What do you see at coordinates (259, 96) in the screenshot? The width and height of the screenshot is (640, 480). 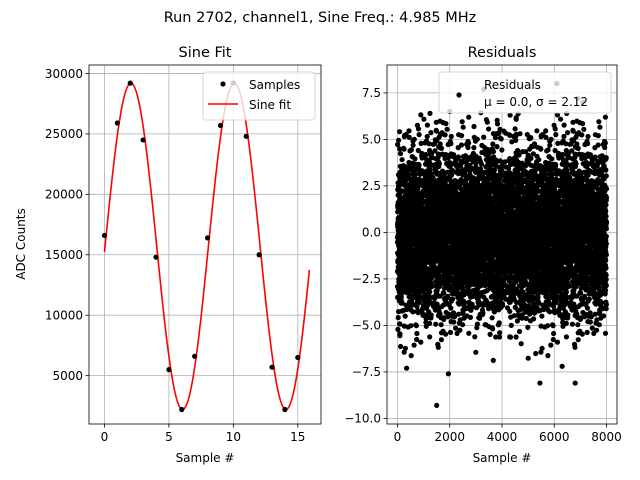 I see `sine-fit-legend: Samples Sine fit` at bounding box center [259, 96].